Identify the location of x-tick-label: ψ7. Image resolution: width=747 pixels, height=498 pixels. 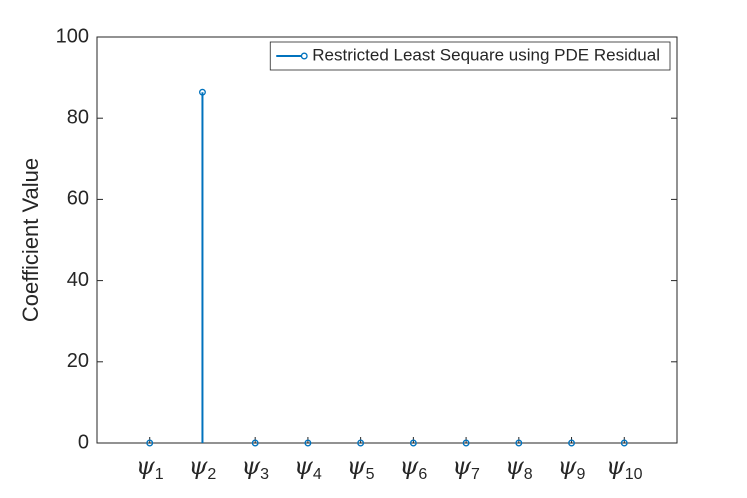
(466, 468).